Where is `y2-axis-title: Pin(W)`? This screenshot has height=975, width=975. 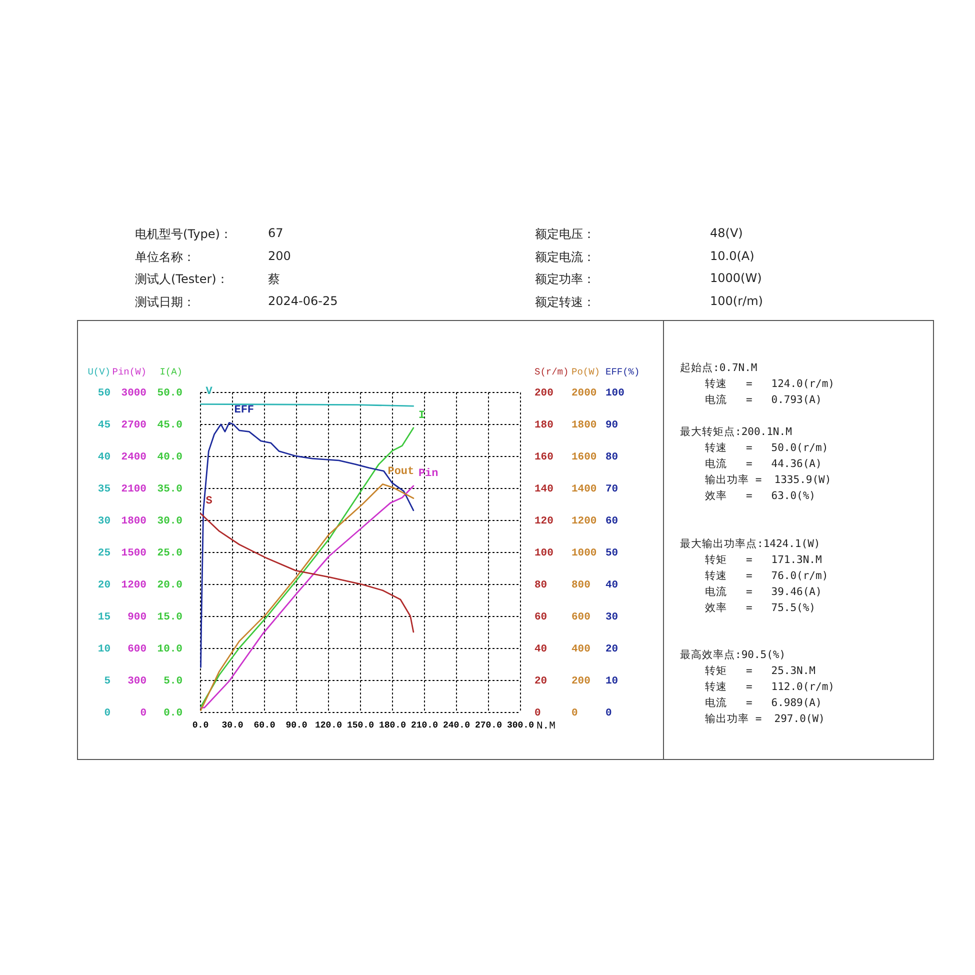 y2-axis-title: Pin(W) is located at coordinates (129, 372).